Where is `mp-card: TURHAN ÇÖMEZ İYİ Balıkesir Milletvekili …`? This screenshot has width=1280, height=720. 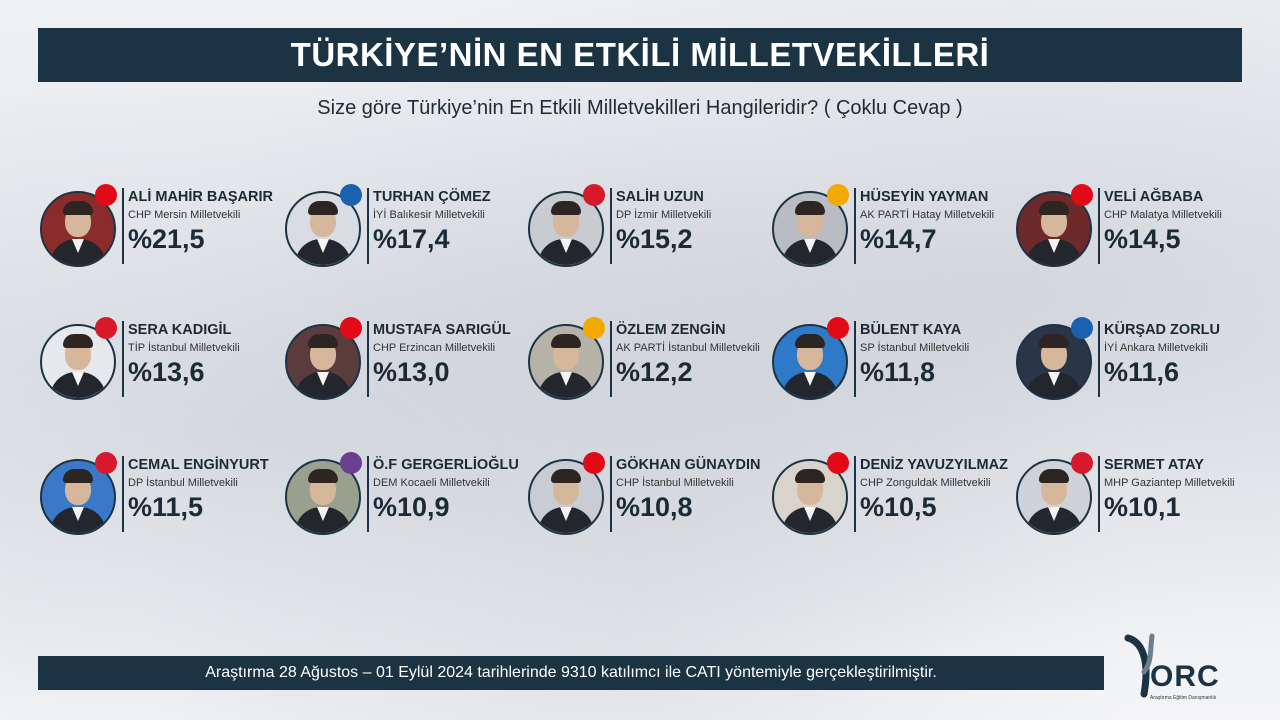
mp-card: TURHAN ÇÖMEZ İYİ Balıkesir Milletvekili … is located at coordinates (405, 226).